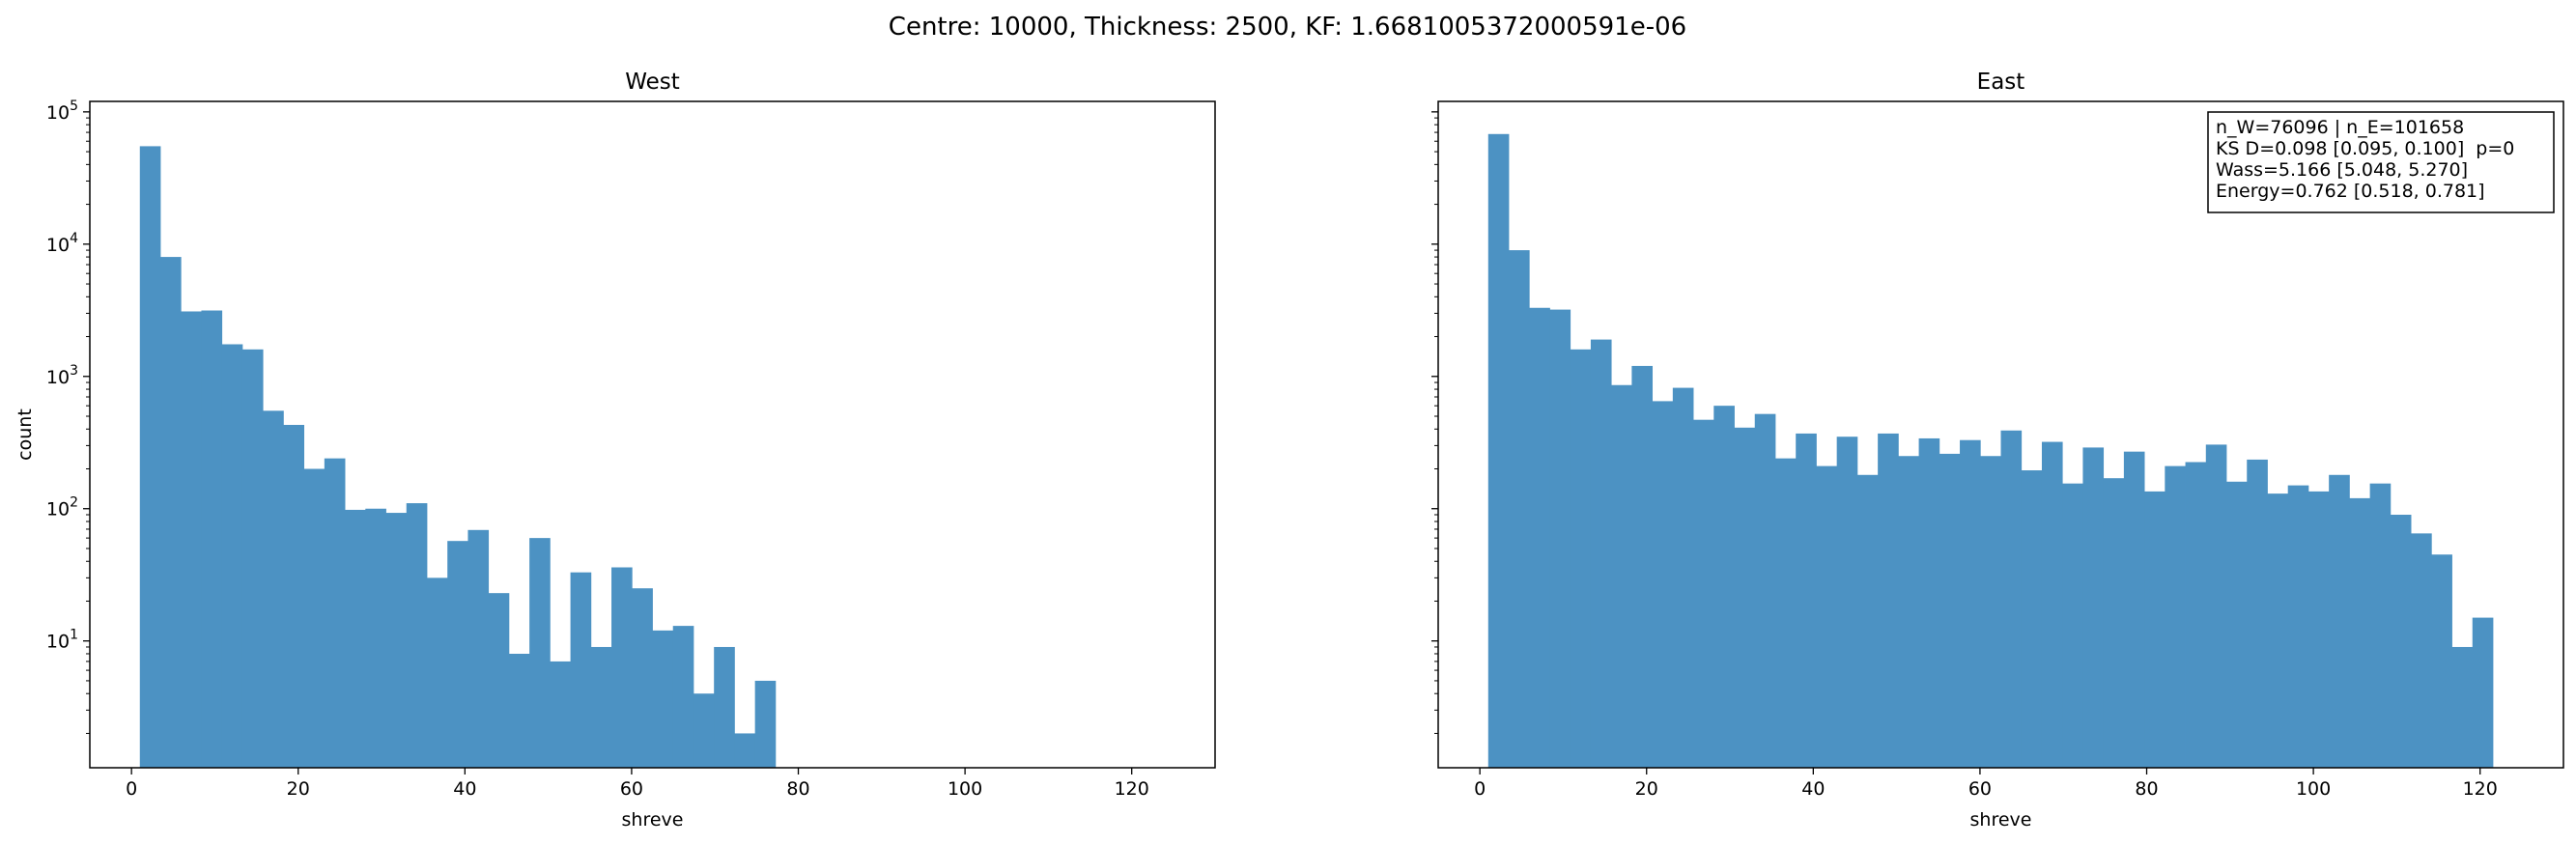 Image resolution: width=2576 pixels, height=845 pixels. What do you see at coordinates (464, 789) in the screenshot?
I see `west-xtick-label-40: 40` at bounding box center [464, 789].